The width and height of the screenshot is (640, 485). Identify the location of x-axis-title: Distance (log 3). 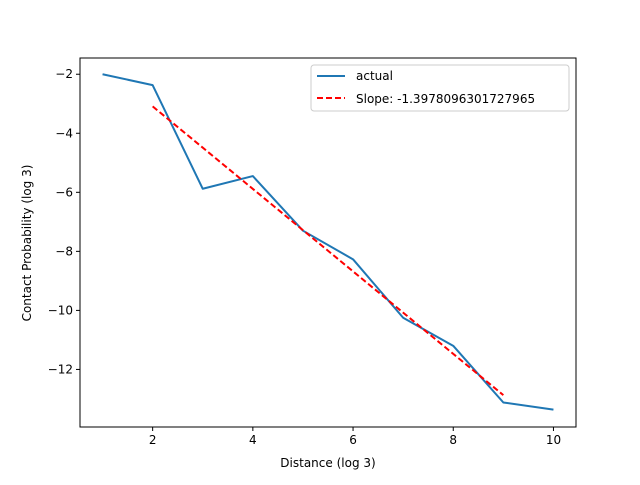
(327, 463).